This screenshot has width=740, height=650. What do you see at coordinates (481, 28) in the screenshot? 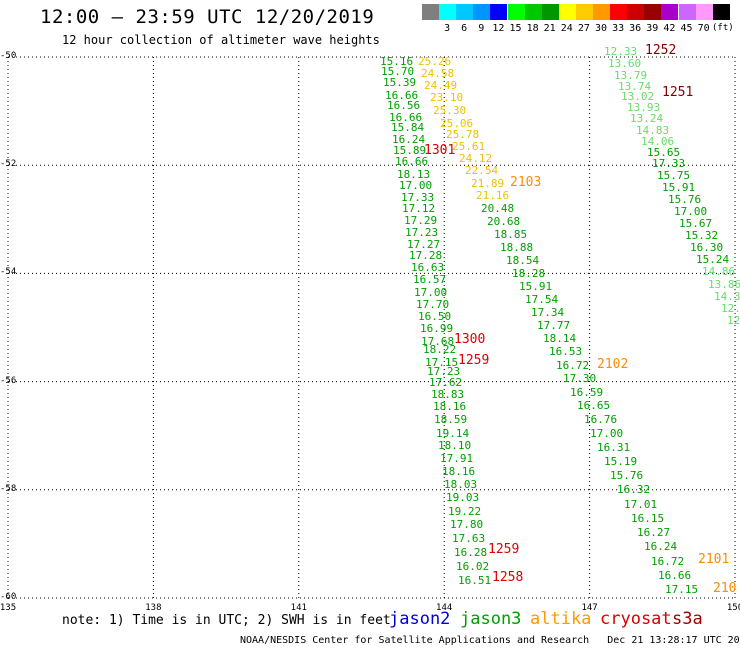
I see `color-scale-label: 9` at bounding box center [481, 28].